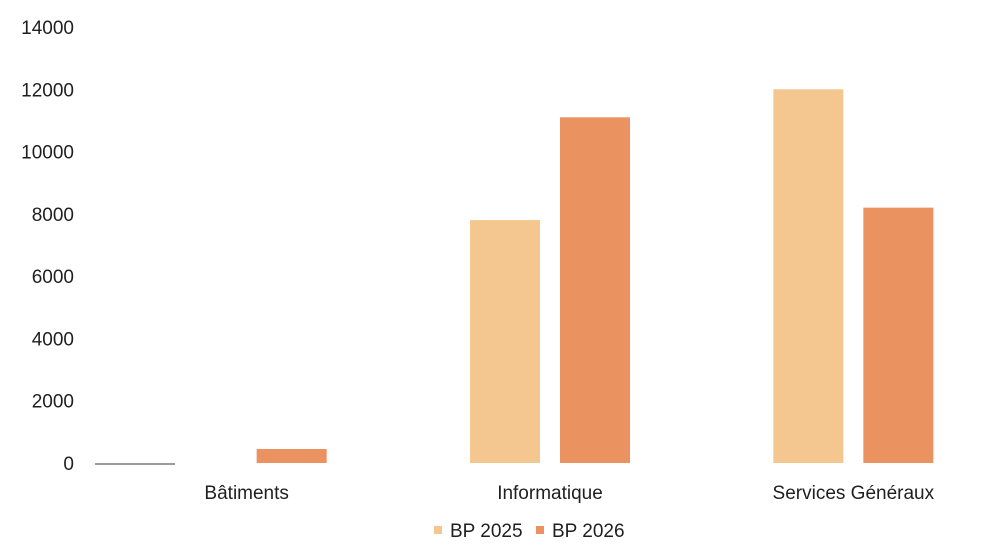 This screenshot has width=1007, height=545. What do you see at coordinates (47, 153) in the screenshot?
I see `y-tick-label: 10000` at bounding box center [47, 153].